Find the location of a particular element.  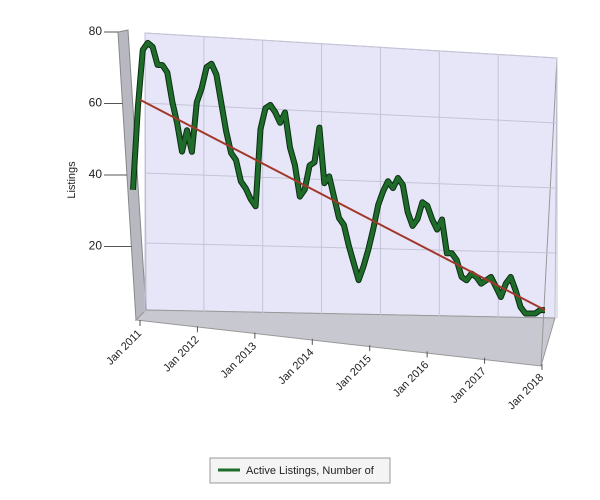

x-tick-label: Jan 2011 is located at coordinates (124, 348).